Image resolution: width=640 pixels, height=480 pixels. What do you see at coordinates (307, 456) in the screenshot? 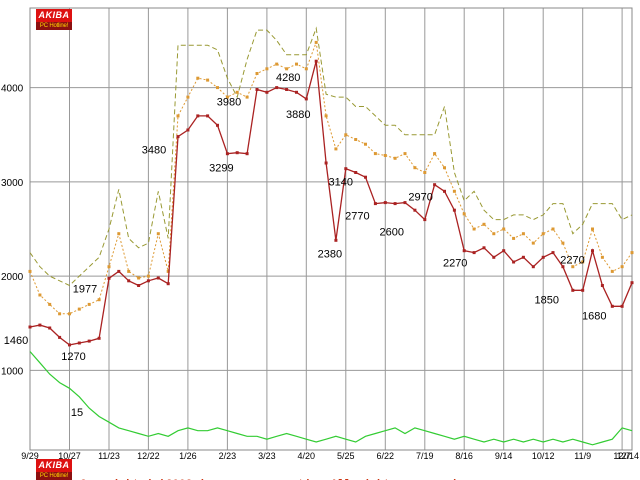
I see `x-tick-label: 4/20` at bounding box center [307, 456].